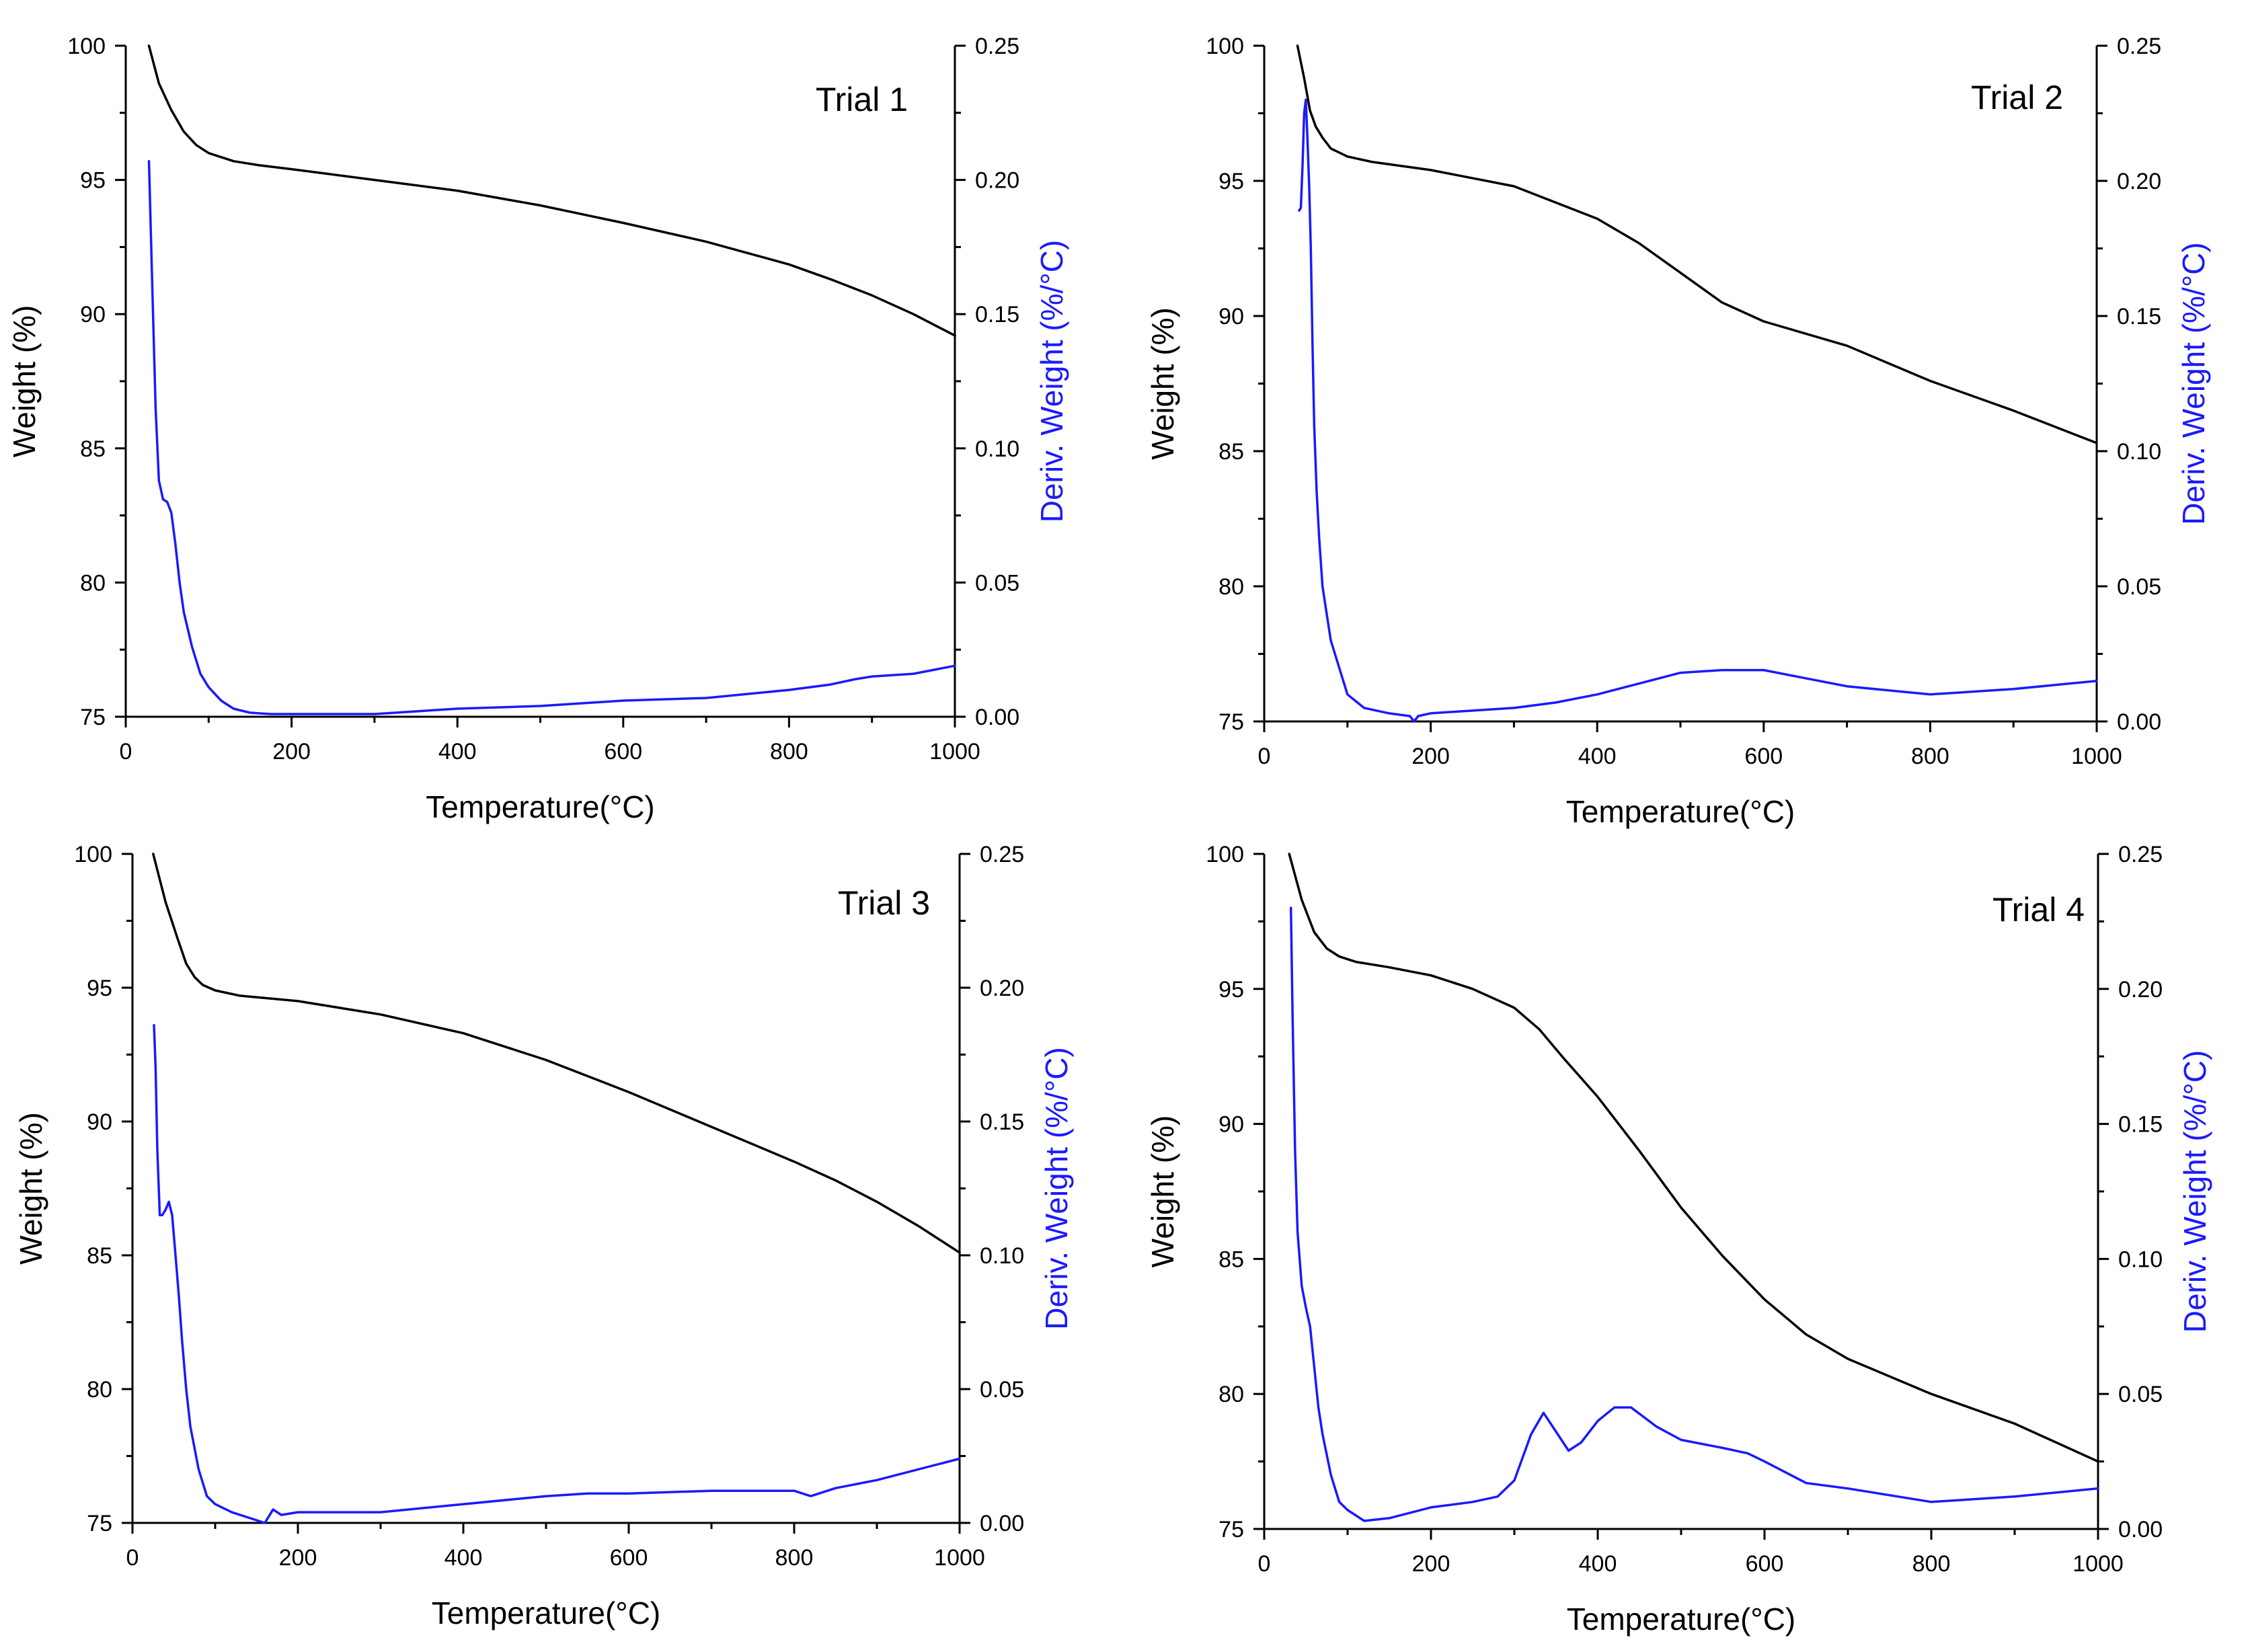  I want to click on trial-label: Trial 1, so click(862, 99).